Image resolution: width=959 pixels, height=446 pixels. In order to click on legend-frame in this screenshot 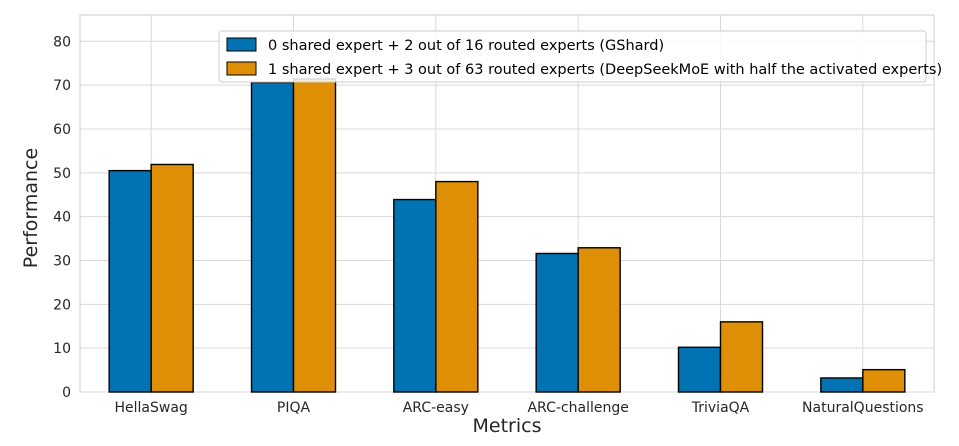, I will do `click(572, 56)`.